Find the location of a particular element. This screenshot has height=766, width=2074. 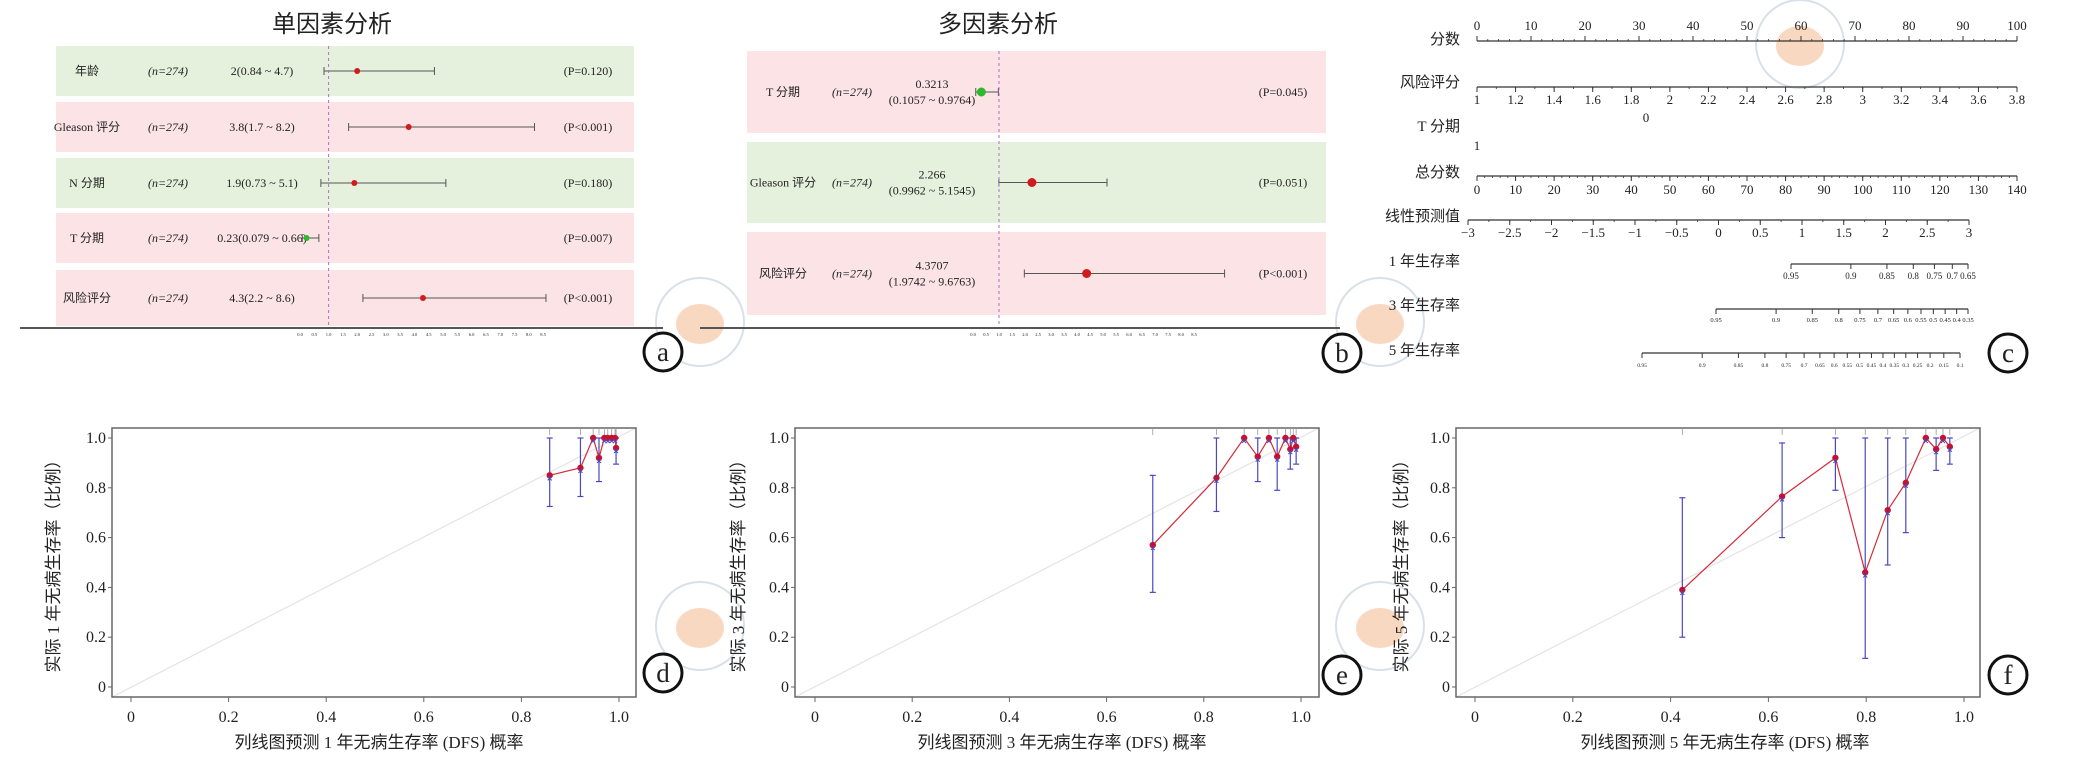

forest-axis-tick-label: 4.5 is located at coordinates (1090, 334).